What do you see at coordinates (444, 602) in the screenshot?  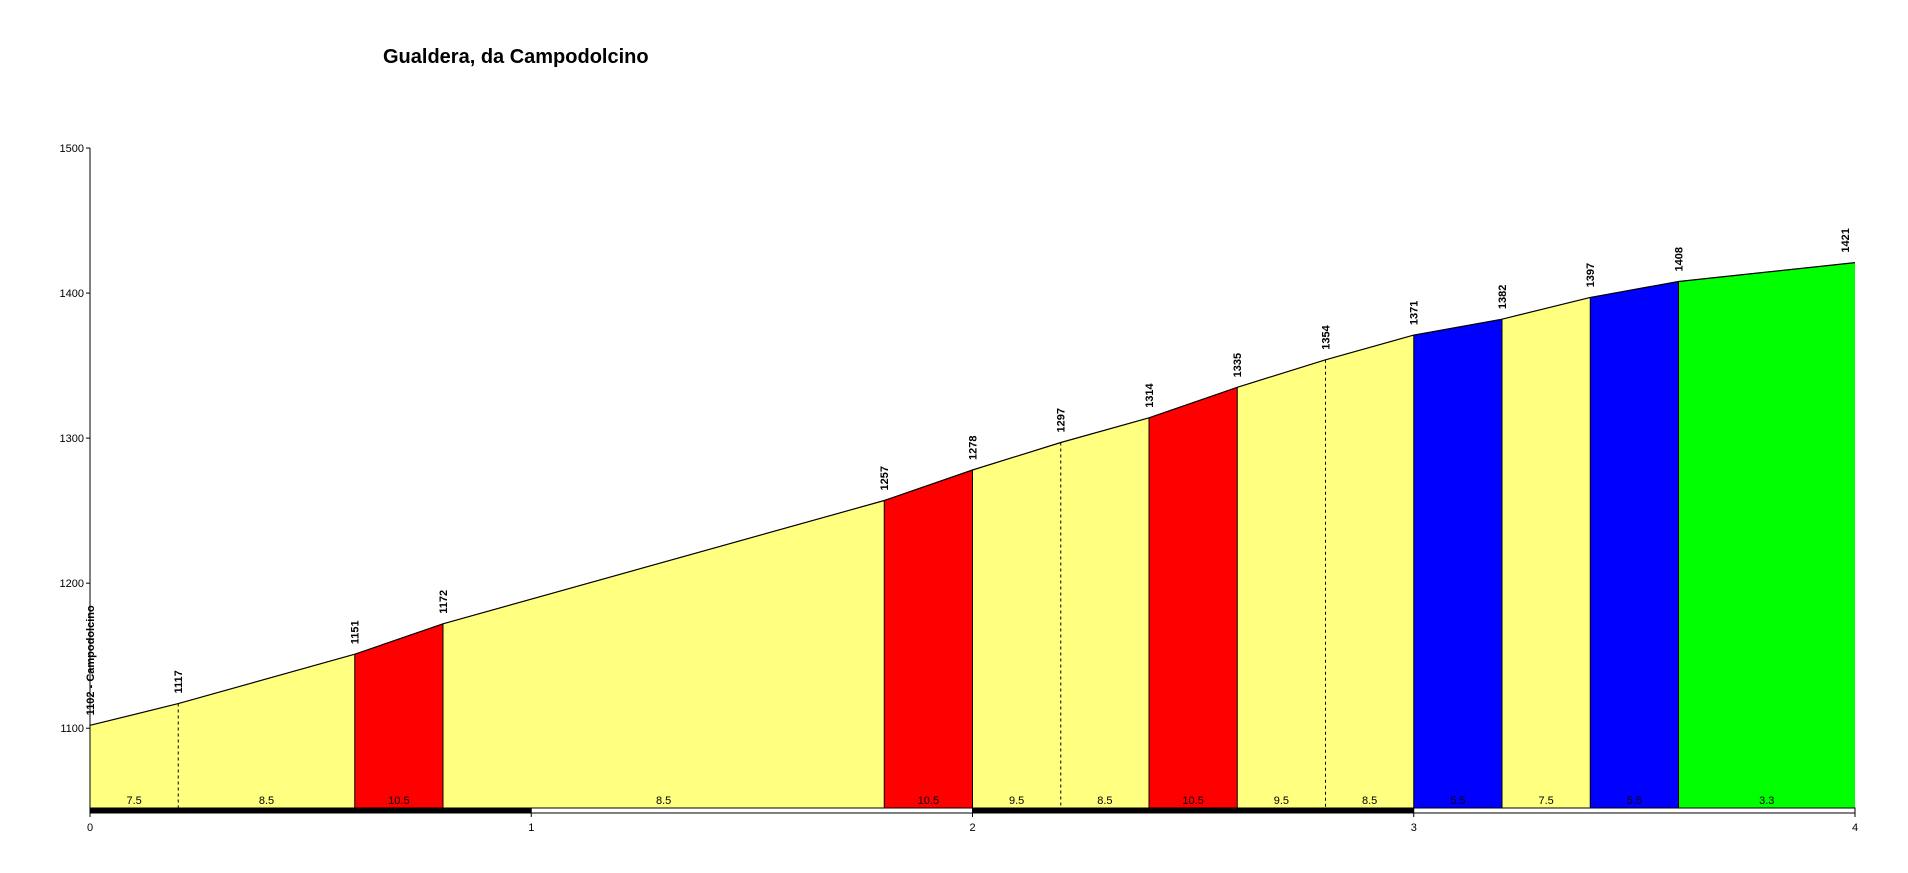 I see `elevation-label: 1172` at bounding box center [444, 602].